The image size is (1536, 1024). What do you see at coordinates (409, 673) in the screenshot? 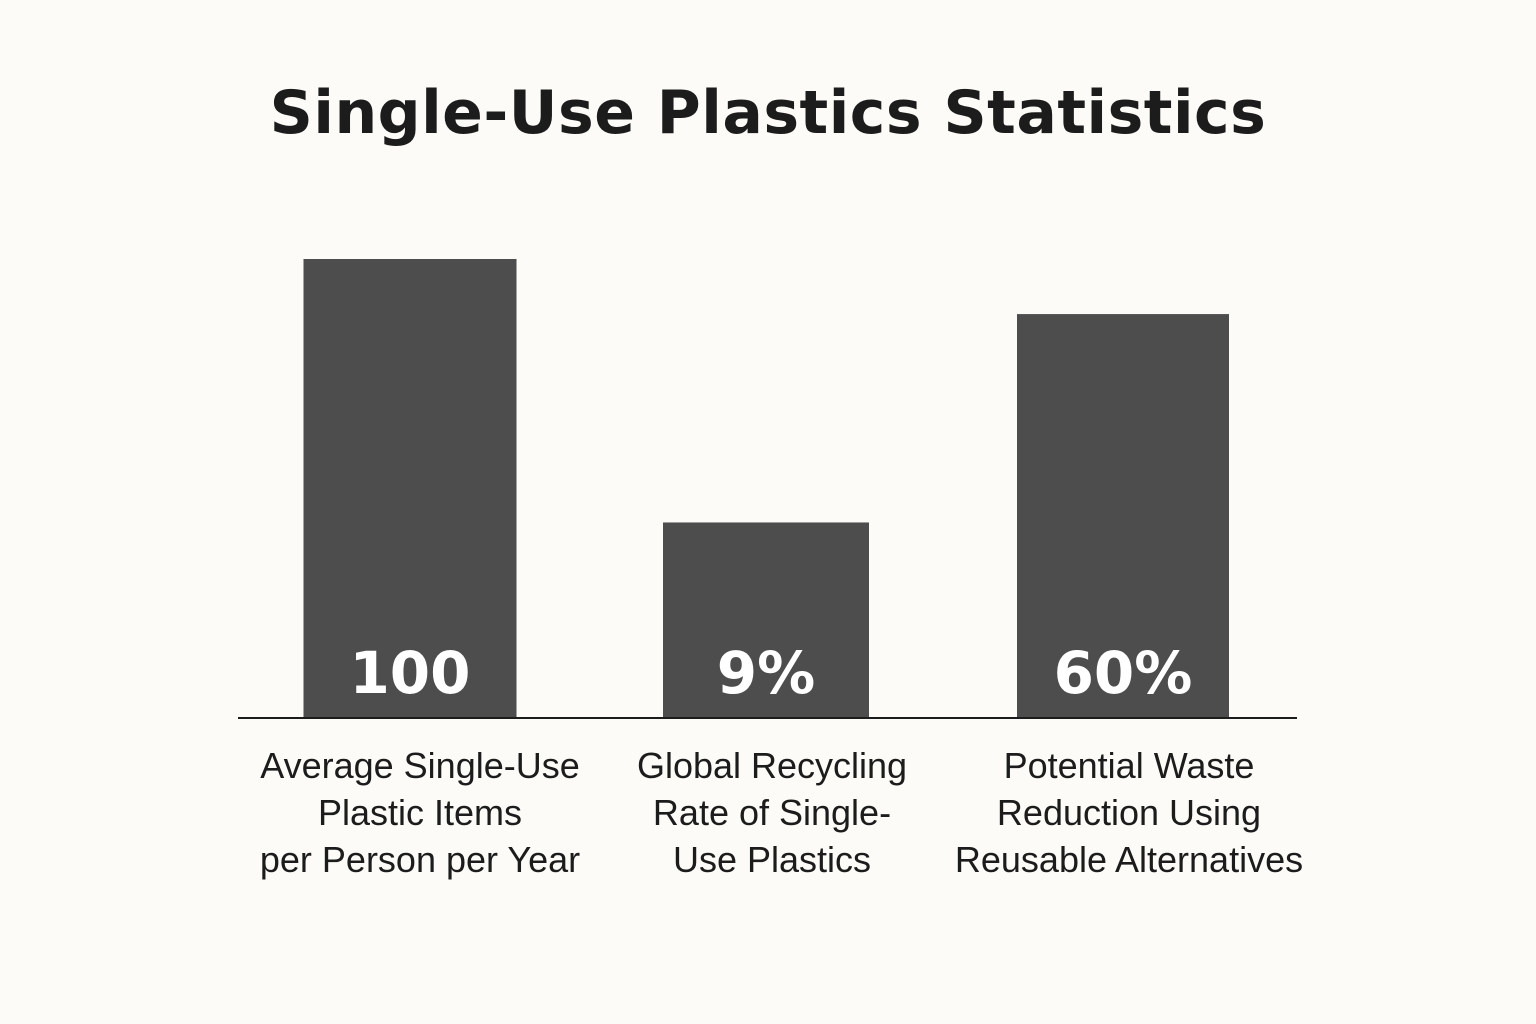
I see `bar-value-label-1: 100` at bounding box center [409, 673].